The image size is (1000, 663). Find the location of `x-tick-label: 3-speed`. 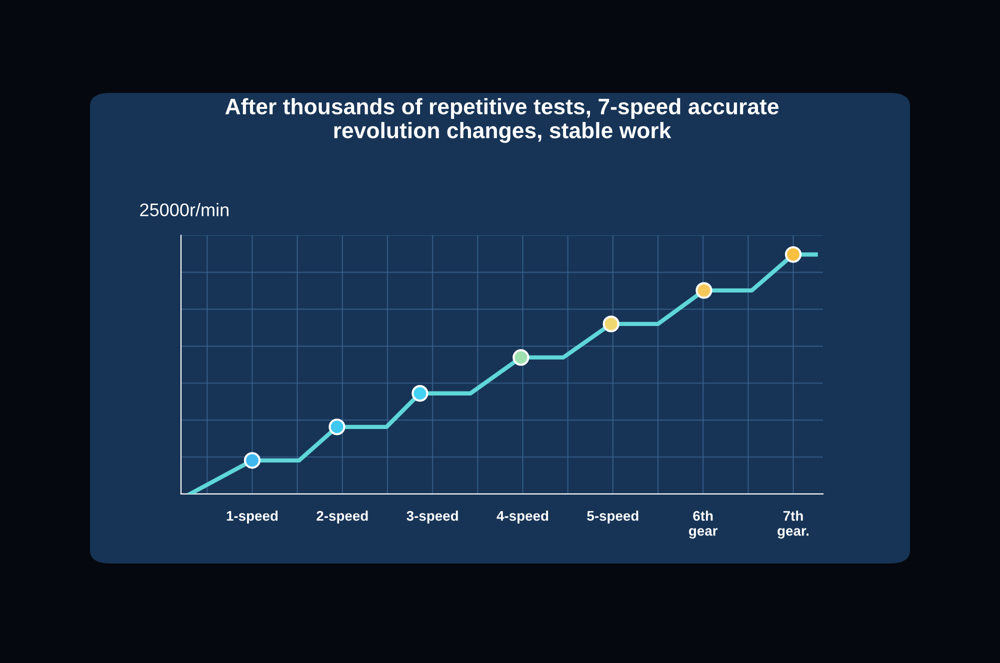

x-tick-label: 3-speed is located at coordinates (432, 517).